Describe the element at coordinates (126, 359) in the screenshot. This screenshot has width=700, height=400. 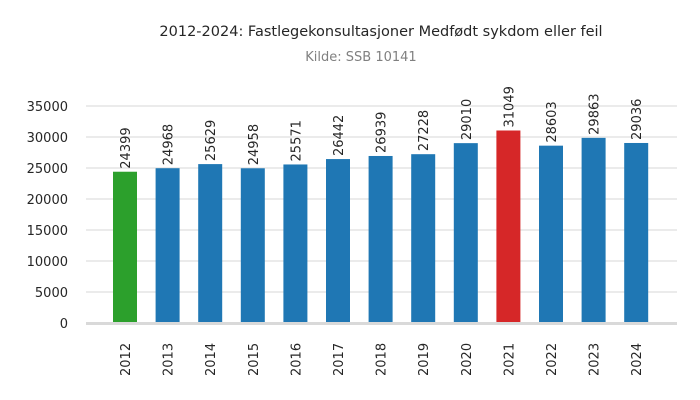
I see `x-tick-label: 2012` at that location.